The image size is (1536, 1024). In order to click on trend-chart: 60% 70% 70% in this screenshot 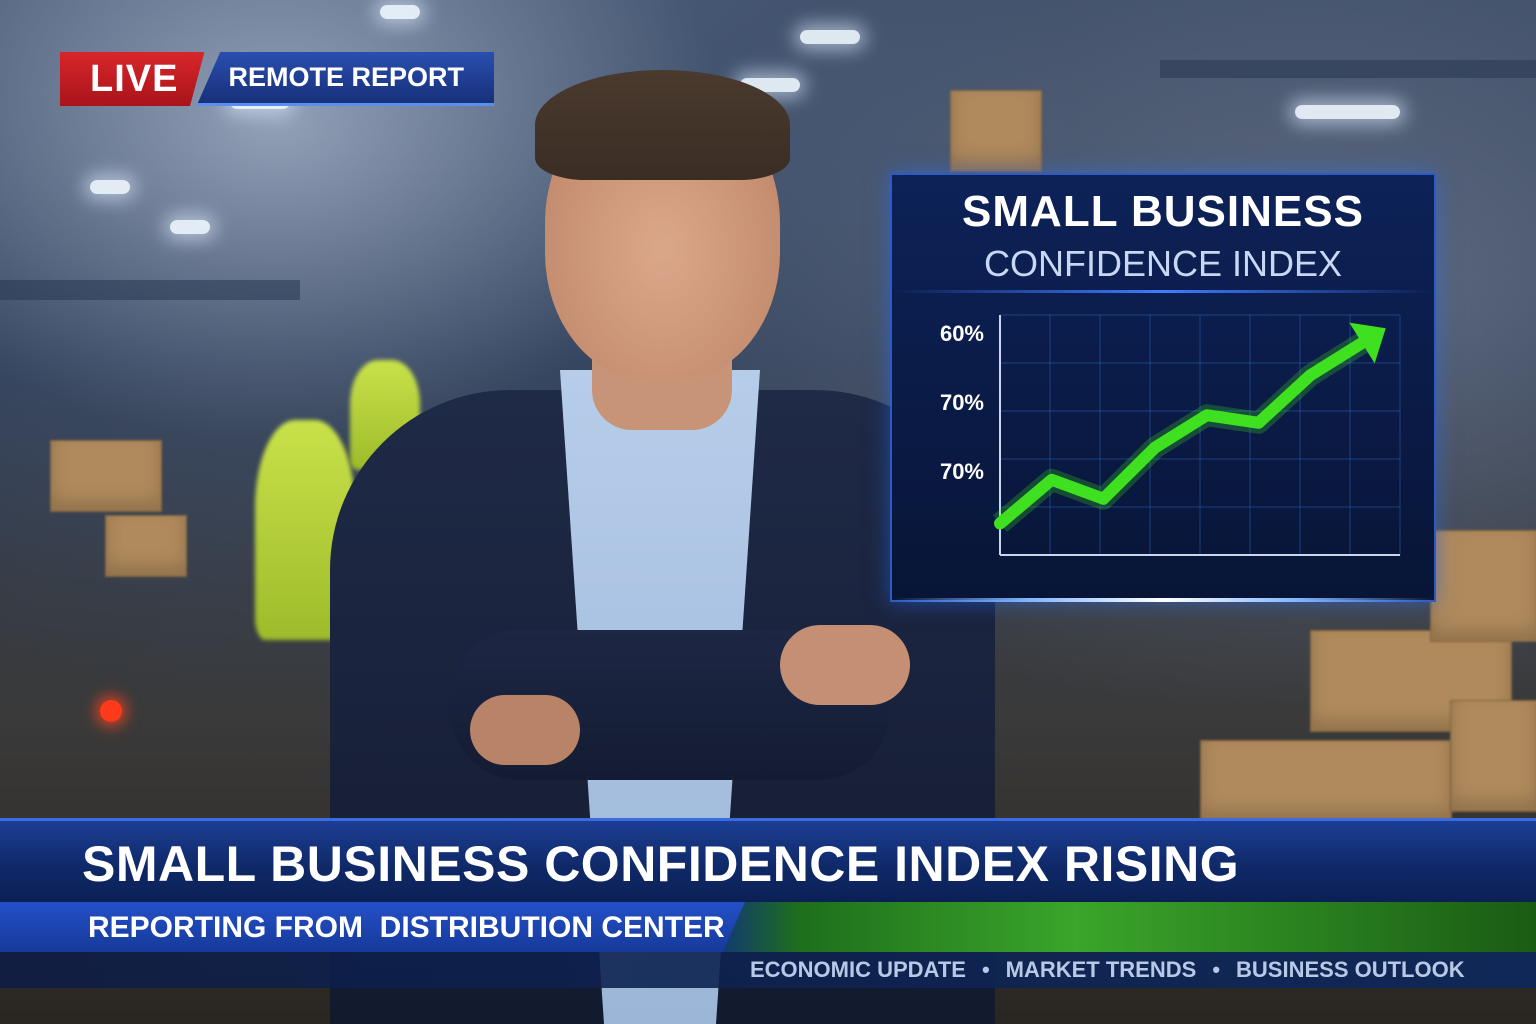, I will do `click(1170, 435)`.